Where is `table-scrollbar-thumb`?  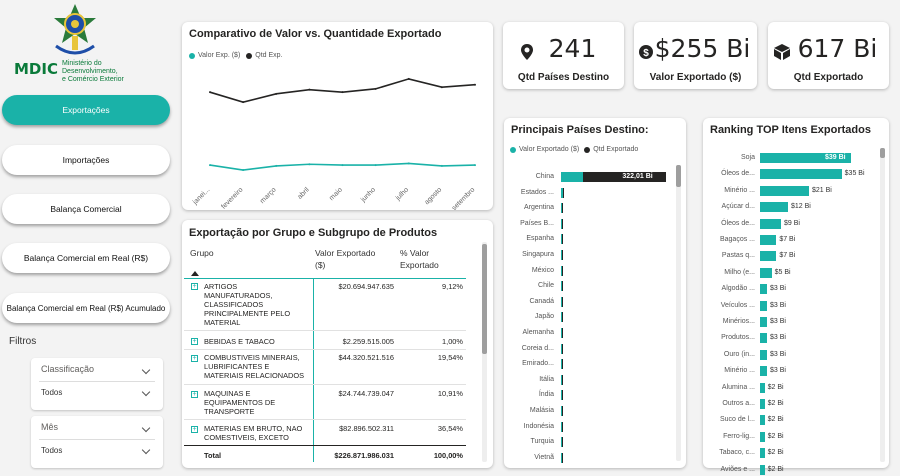
table-scrollbar-thumb is located at coordinates (484, 299).